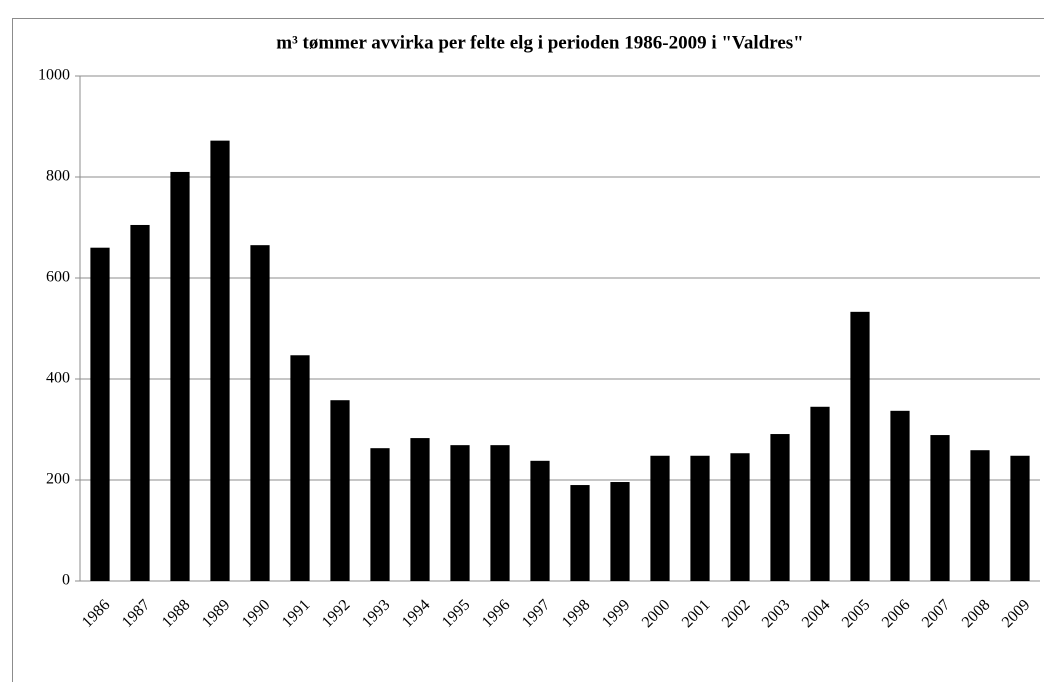  What do you see at coordinates (696, 613) in the screenshot?
I see `x-tick-label: 2001` at bounding box center [696, 613].